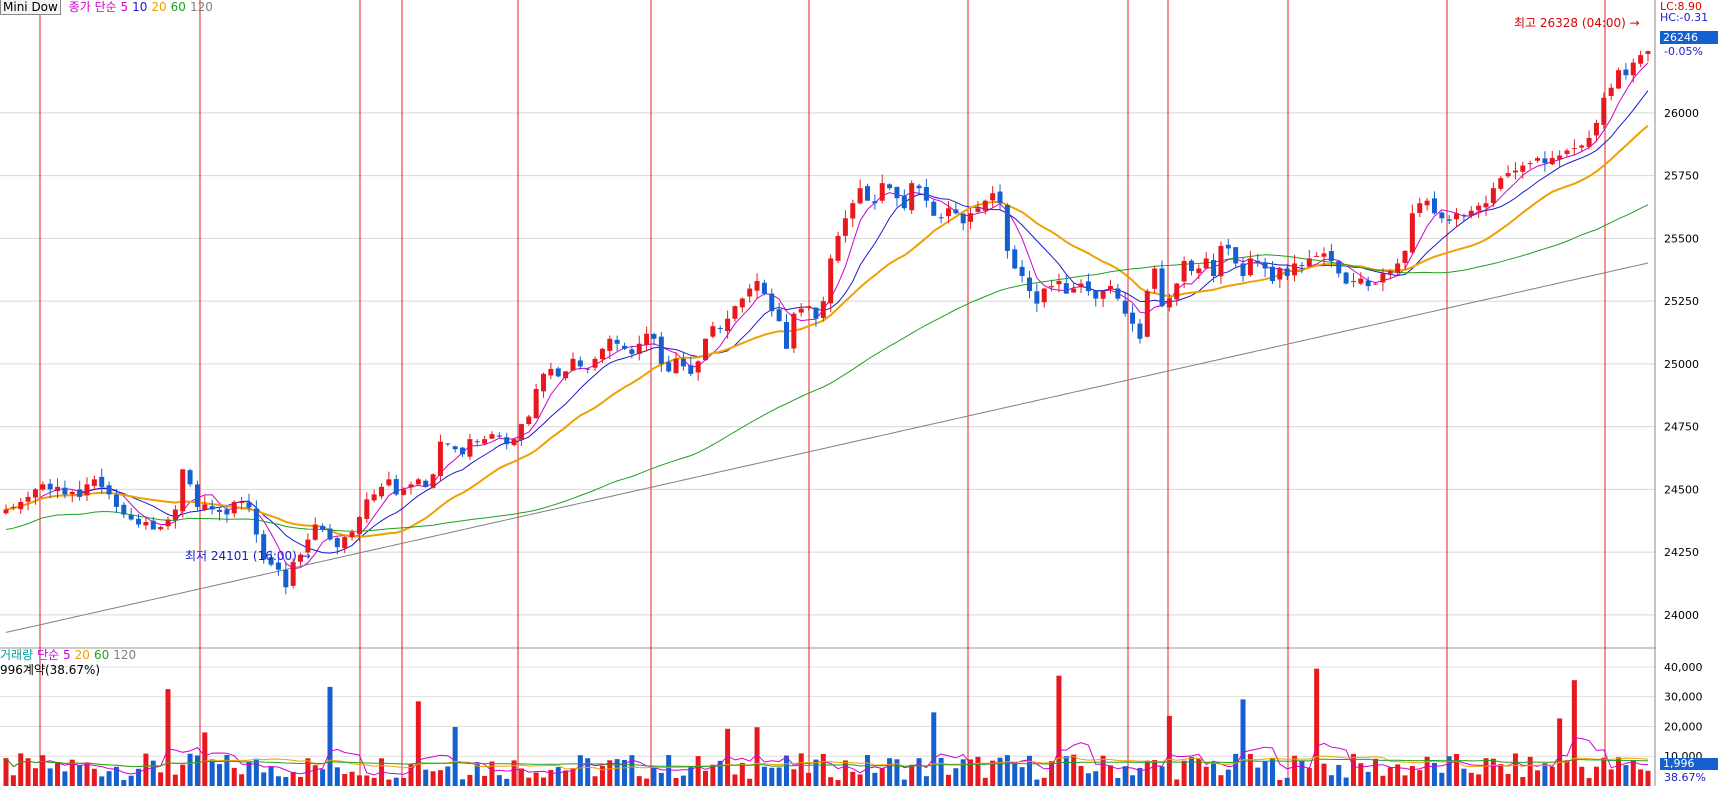  Describe the element at coordinates (98, 7) in the screenshot. I see `legend-item: 종가 단순 5` at that location.